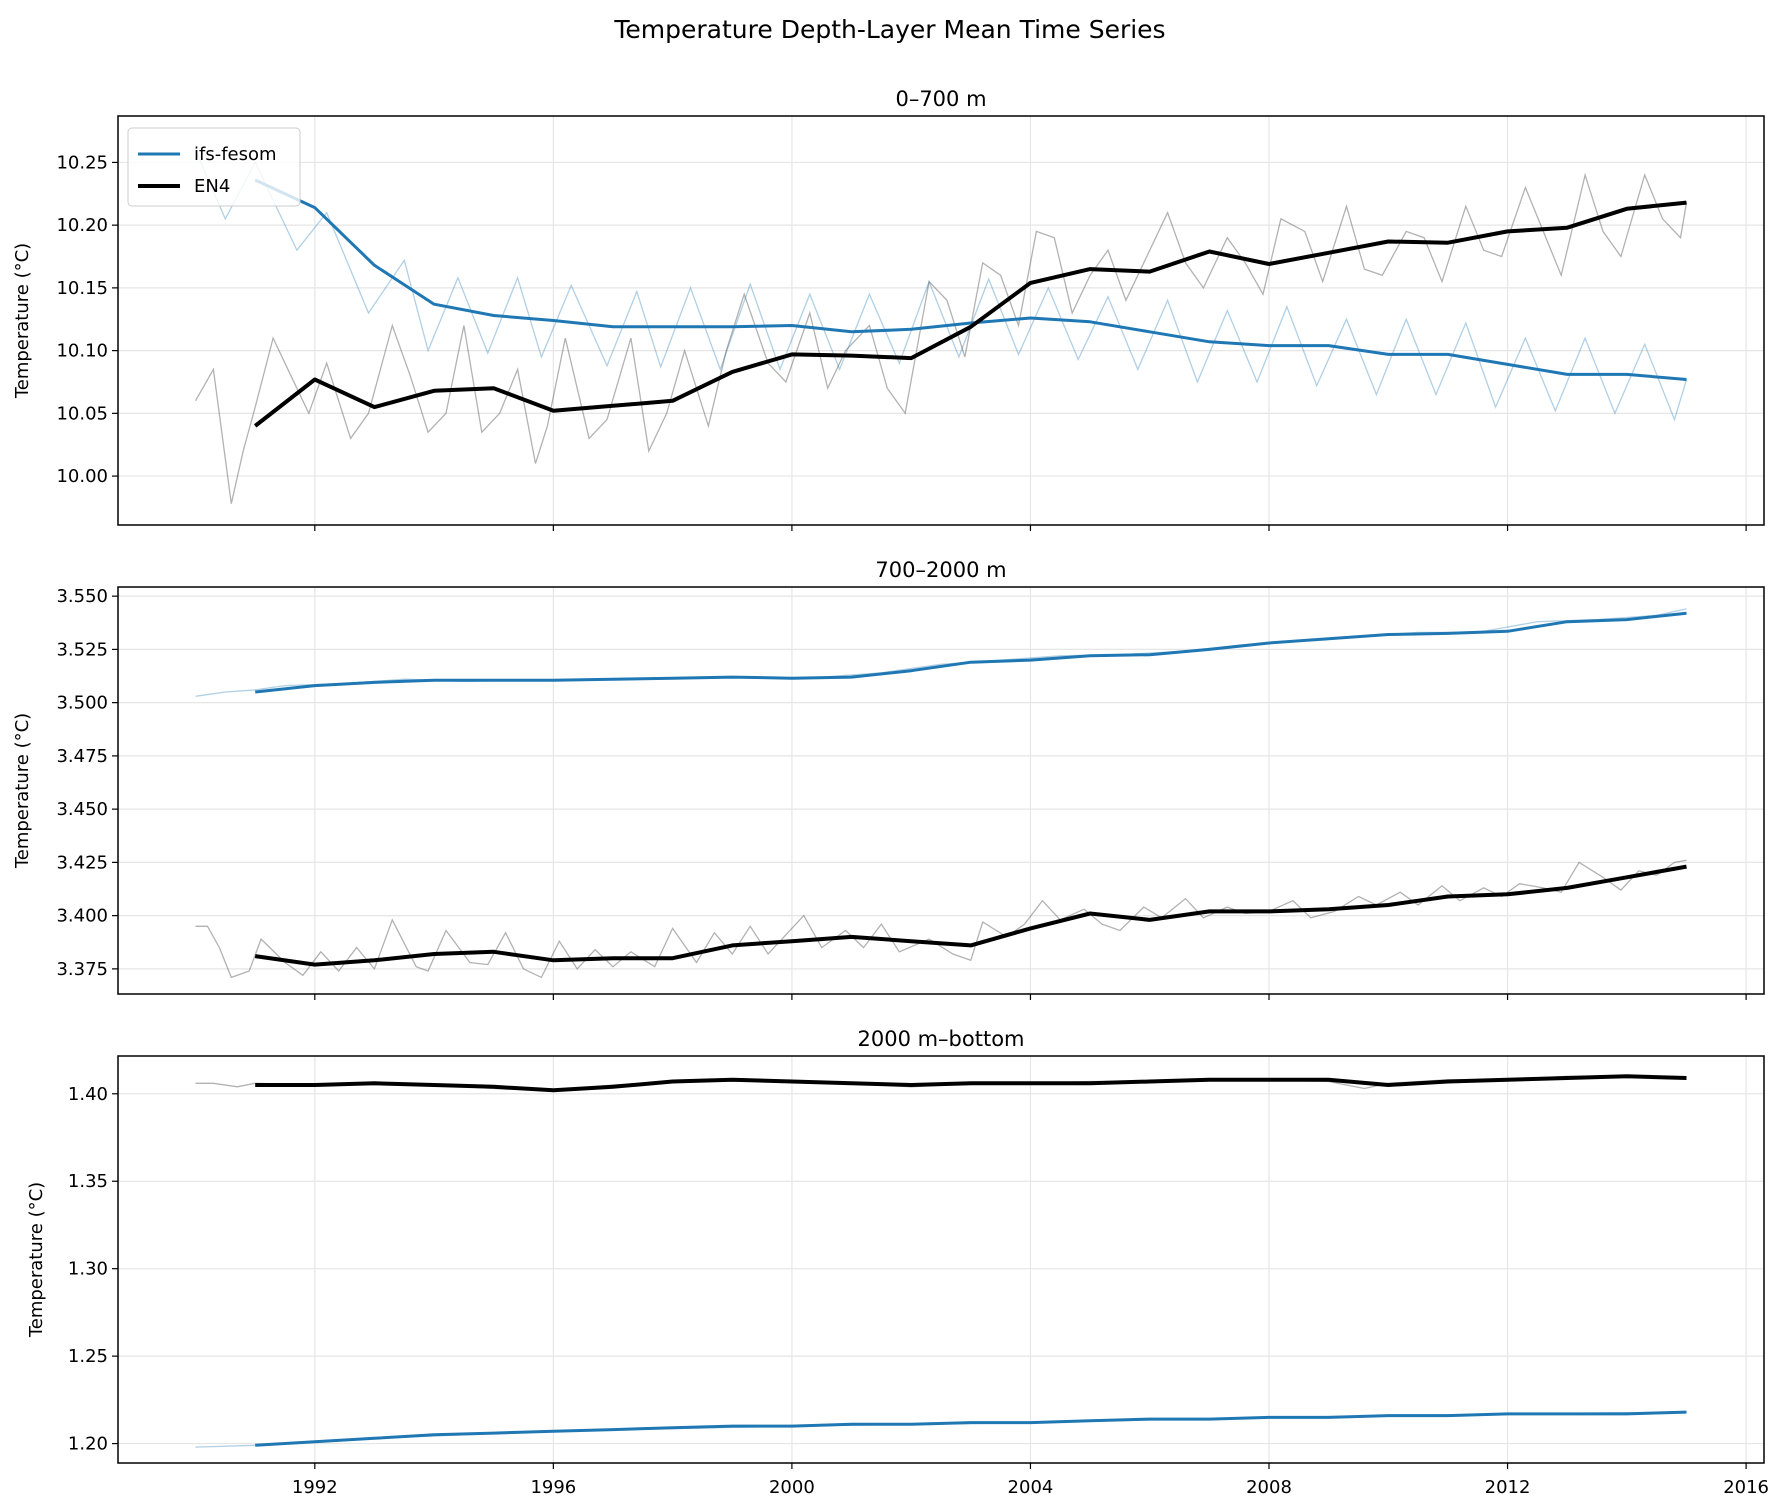  I want to click on y-tick-label: 1.25, so click(88, 1356).